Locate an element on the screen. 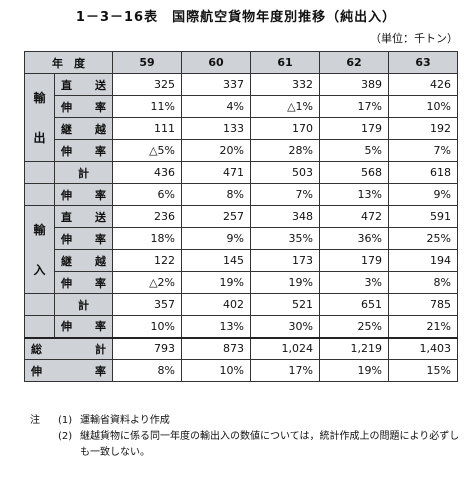  row-label: 継越 is located at coordinates (83, 128).